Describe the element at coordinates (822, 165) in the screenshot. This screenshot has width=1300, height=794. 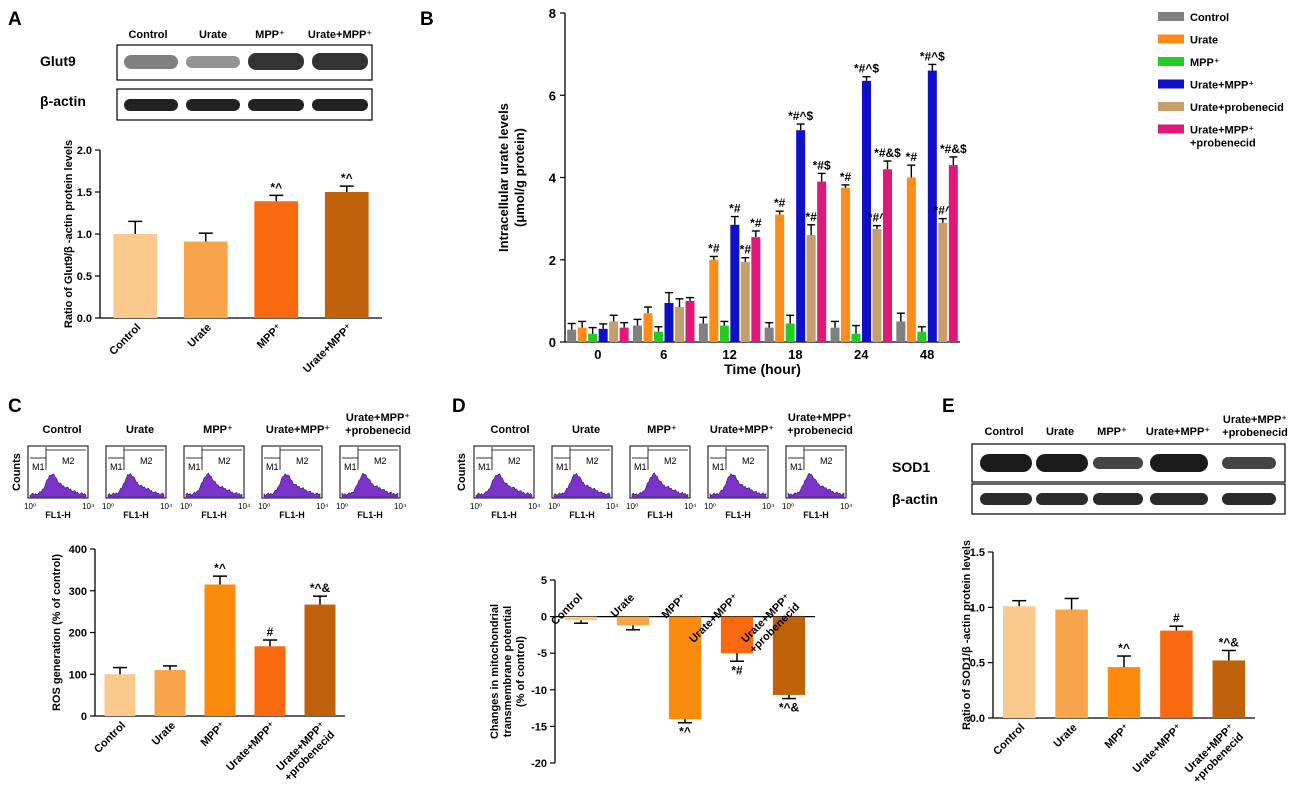
I see `B-sig-5-3: *#$` at that location.